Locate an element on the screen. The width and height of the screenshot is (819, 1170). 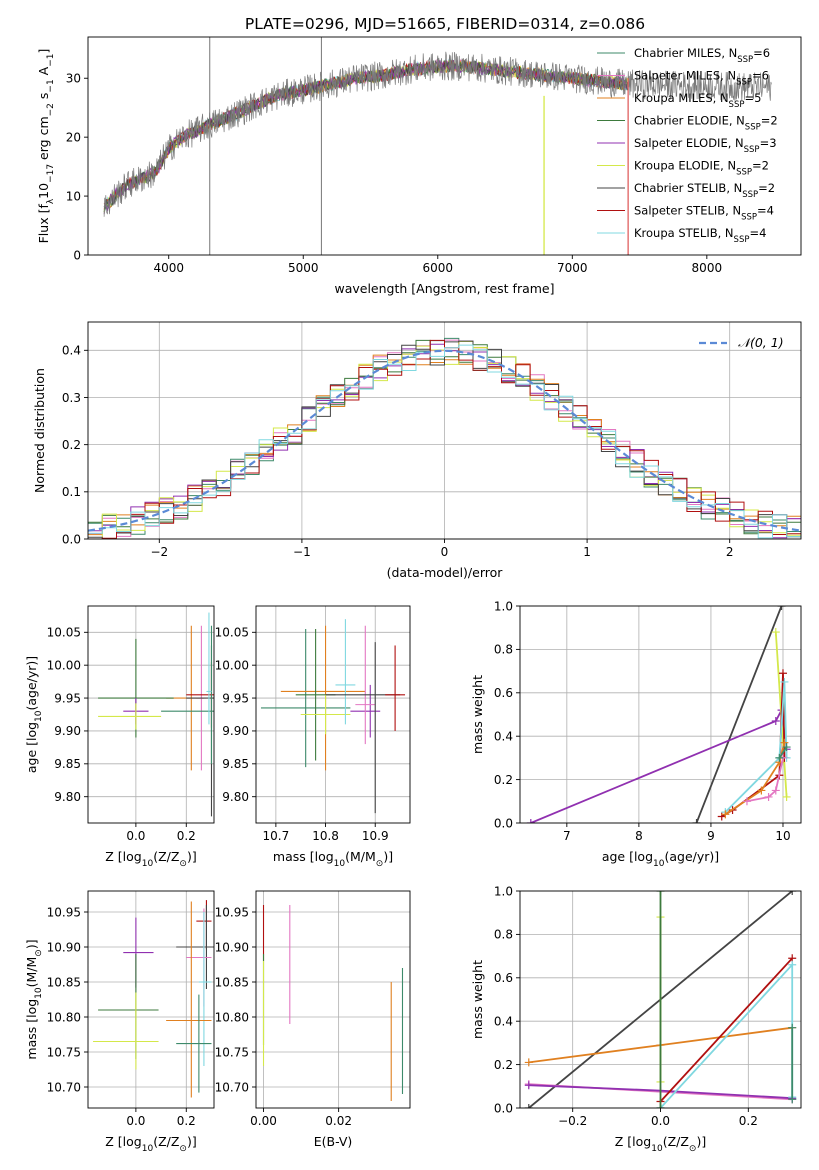
legend-entry: Salpeter STELIB, NSSP=4 is located at coordinates (704, 213).